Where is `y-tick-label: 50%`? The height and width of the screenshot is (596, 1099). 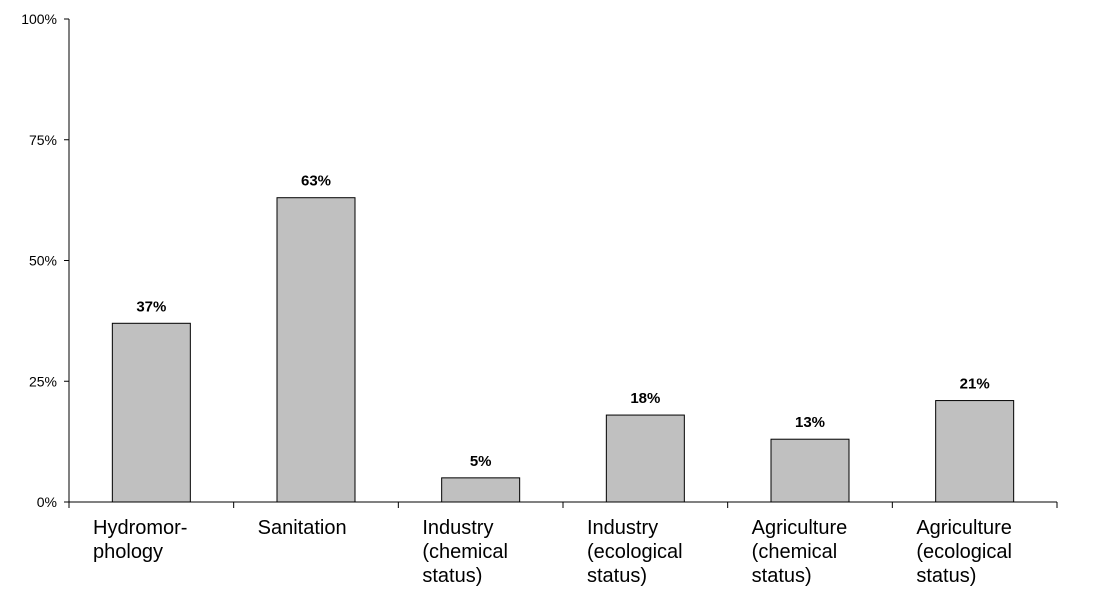
y-tick-label: 50% is located at coordinates (43, 261).